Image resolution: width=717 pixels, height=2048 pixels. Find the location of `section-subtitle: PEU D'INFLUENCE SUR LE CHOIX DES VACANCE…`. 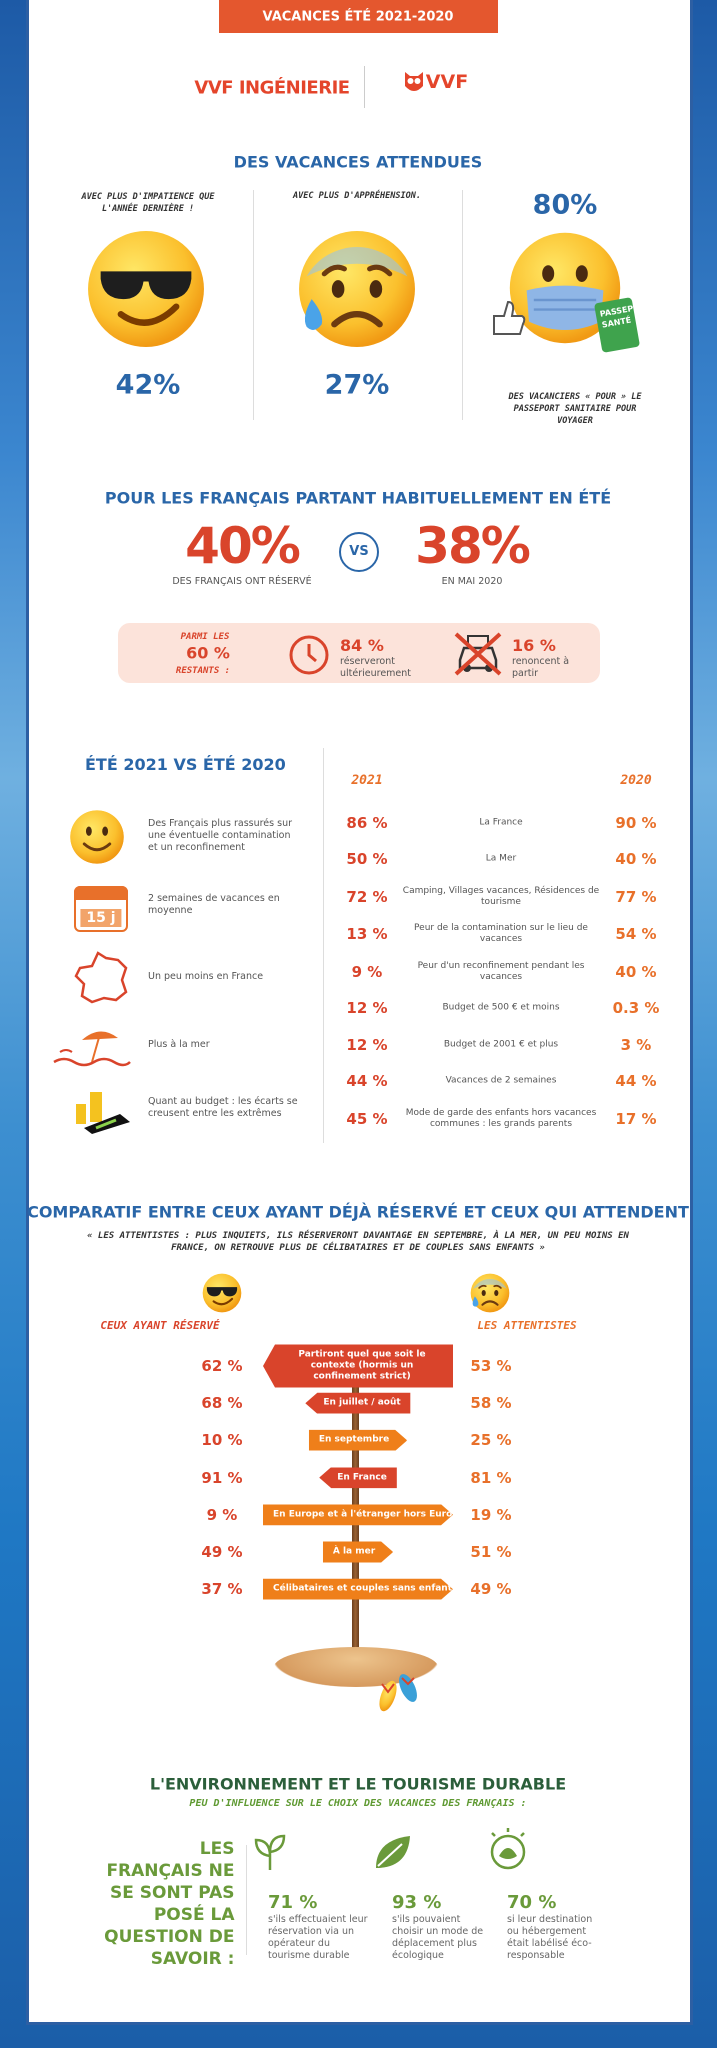

section-subtitle: PEU D'INFLUENCE SUR LE CHOIX DES VACANCE… is located at coordinates (358, 1803).